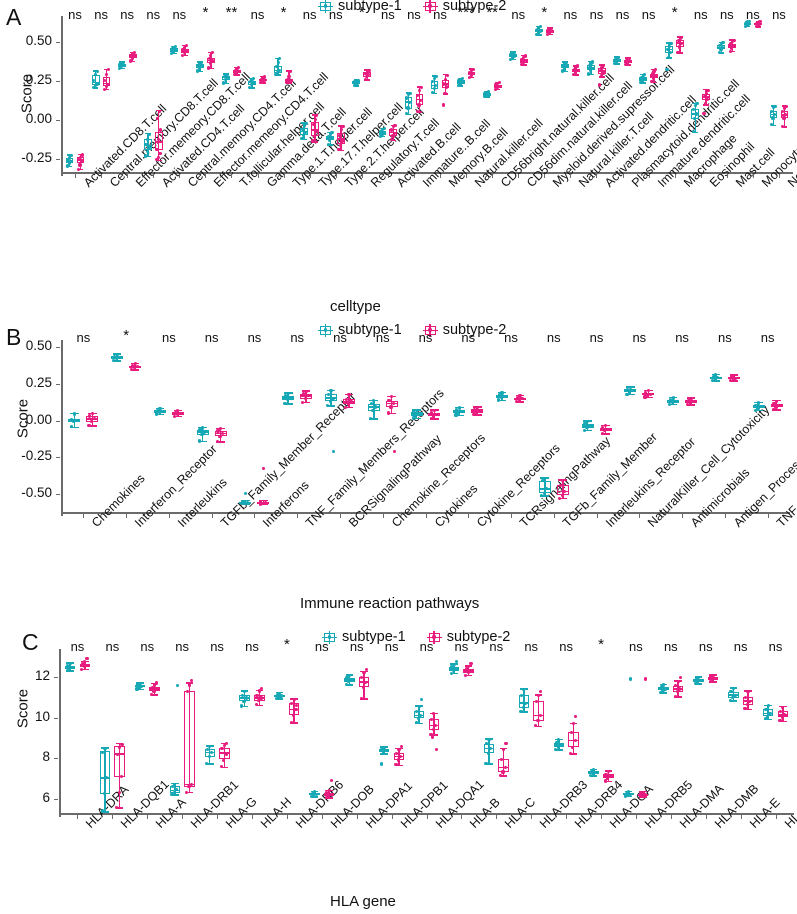 This screenshot has height=914, width=797. Describe the element at coordinates (38, 40) in the screenshot. I see `a-y-tick-label: 0.50` at that location.